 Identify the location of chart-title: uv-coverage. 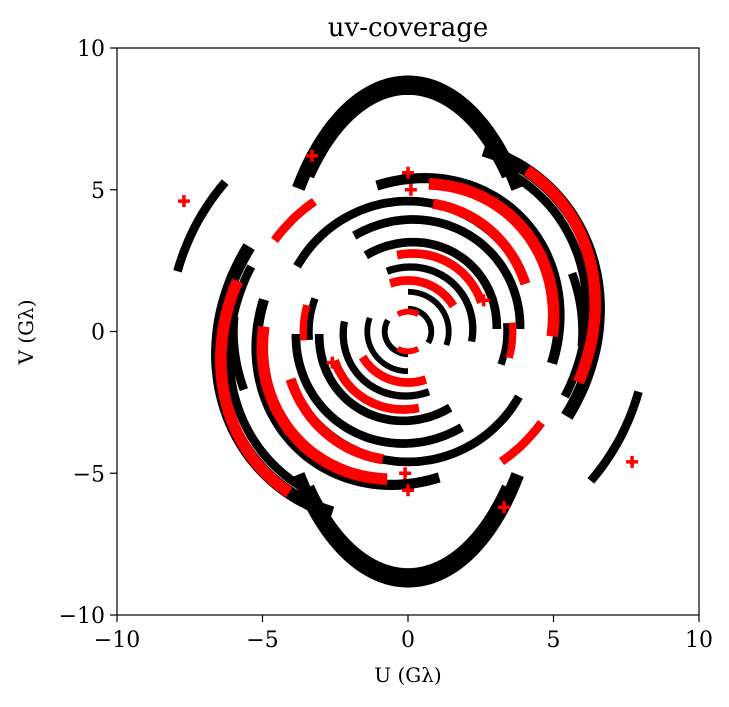
(408, 28).